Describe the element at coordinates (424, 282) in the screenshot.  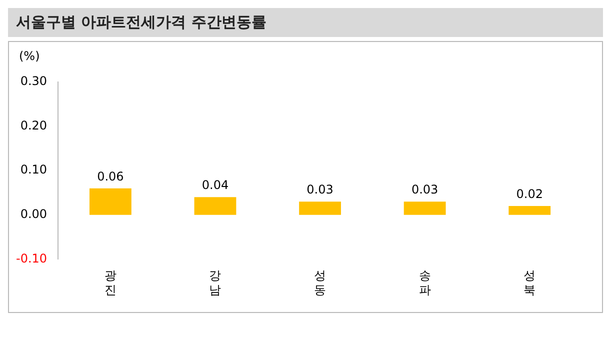
I see `x-tick-label: 송파` at that location.